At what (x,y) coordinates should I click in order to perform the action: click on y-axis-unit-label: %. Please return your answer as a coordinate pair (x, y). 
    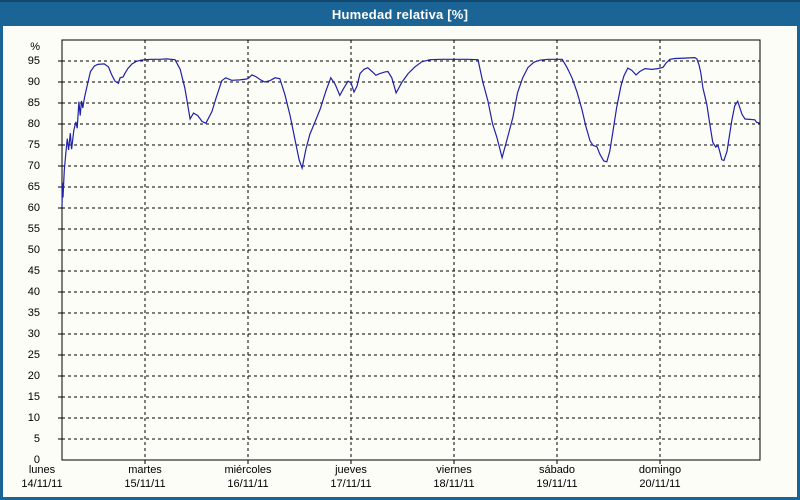
    Looking at the image, I should click on (35, 47).